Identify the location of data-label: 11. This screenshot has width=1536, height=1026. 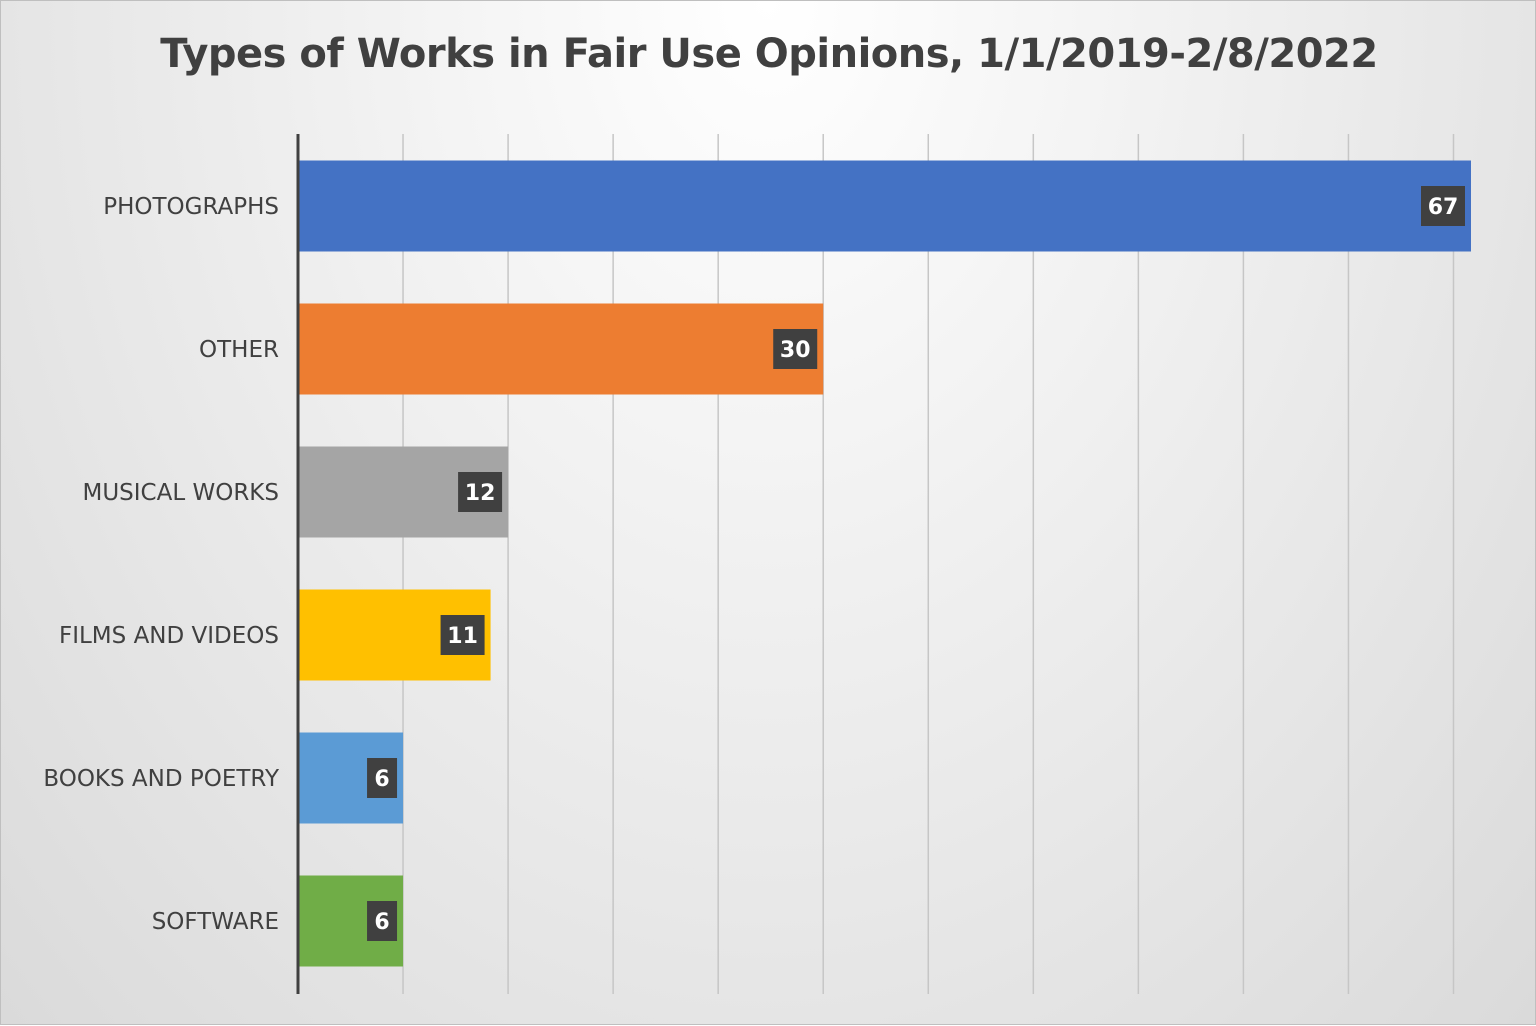
(462, 636).